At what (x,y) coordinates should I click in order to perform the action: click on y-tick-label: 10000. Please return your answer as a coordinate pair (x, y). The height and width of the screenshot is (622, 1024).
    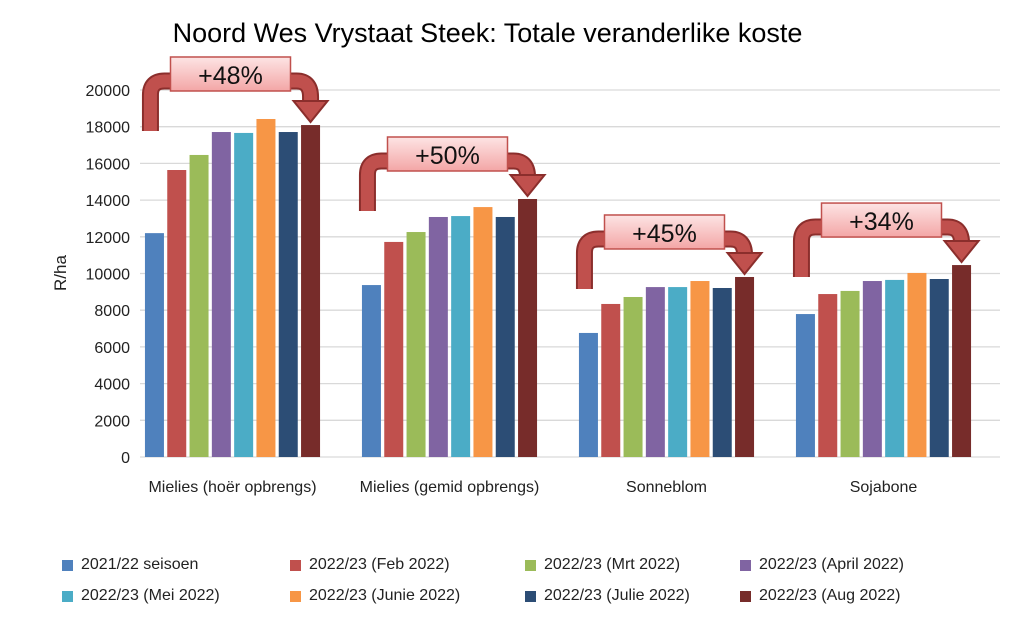
    Looking at the image, I should click on (108, 275).